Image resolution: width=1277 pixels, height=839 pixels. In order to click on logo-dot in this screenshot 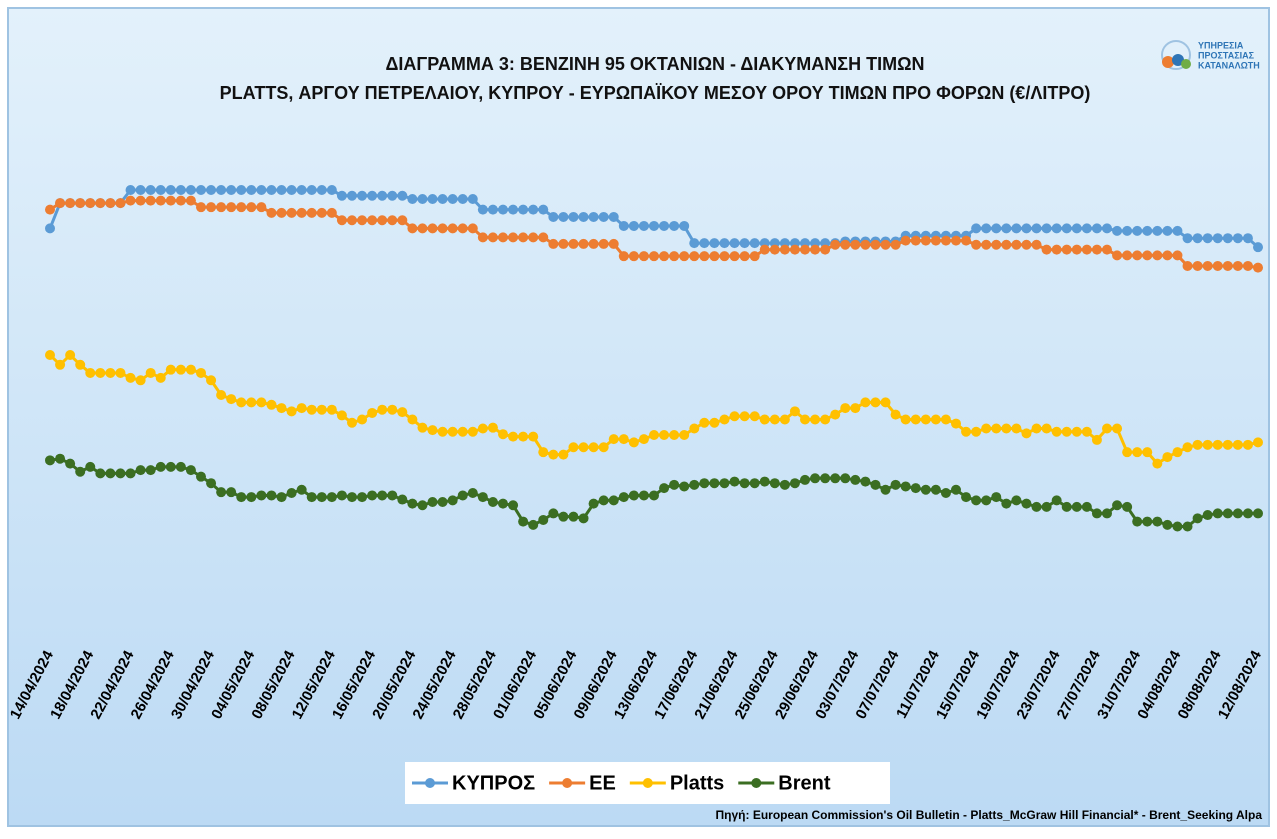, I will do `click(1168, 62)`.